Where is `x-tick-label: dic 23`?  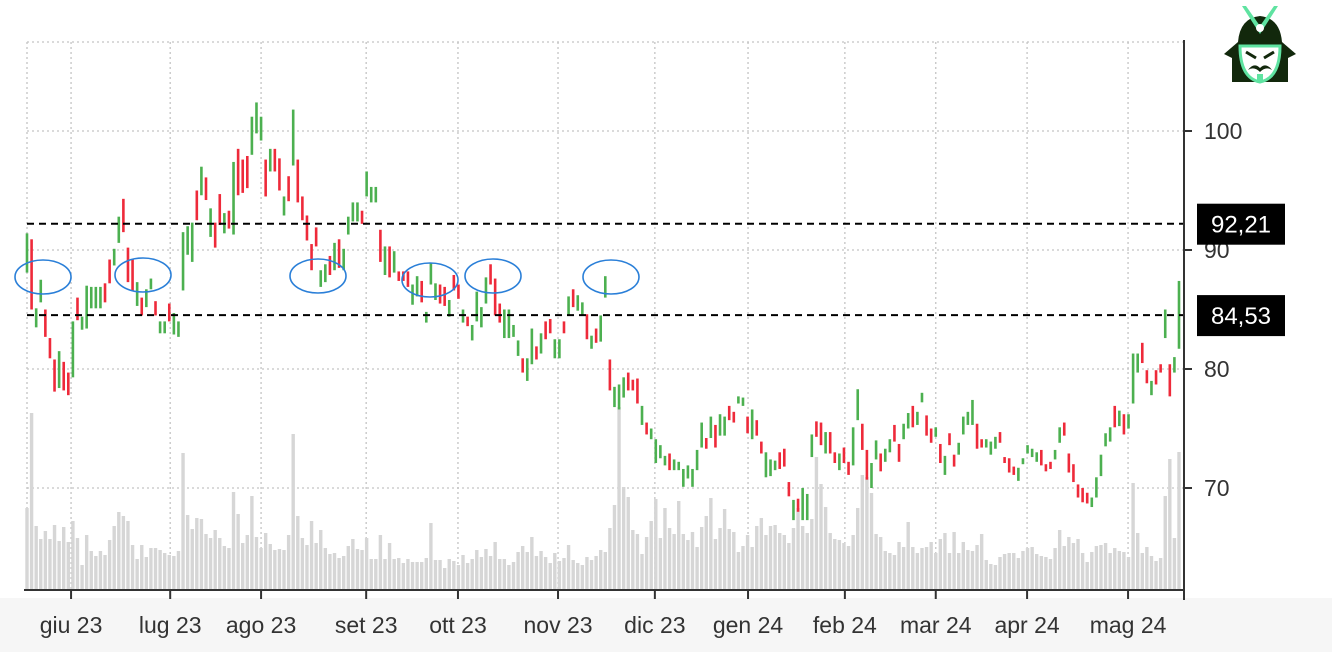
x-tick-label: dic 23 is located at coordinates (654, 625).